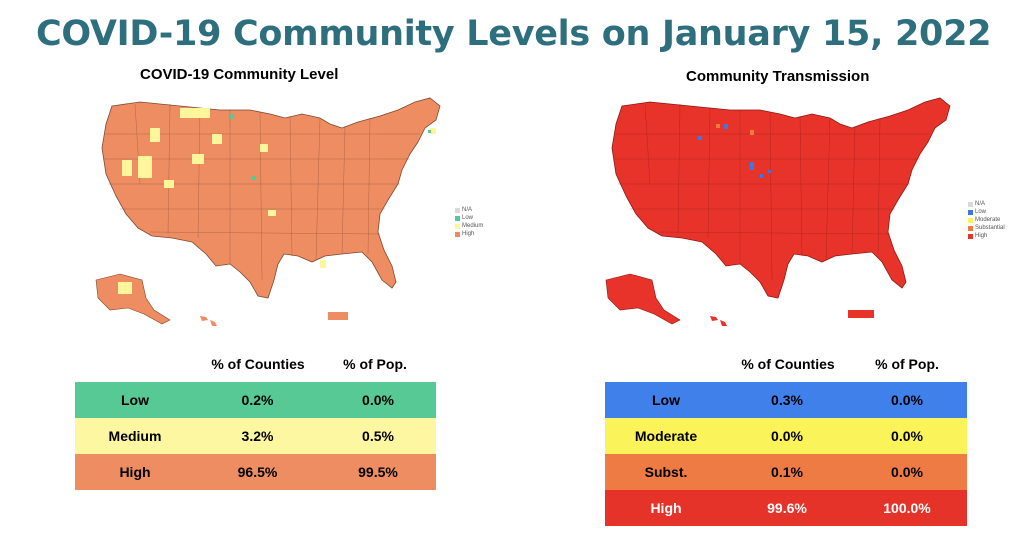 The image size is (1024, 546). What do you see at coordinates (907, 508) in the screenshot?
I see `pop-value: 100.0%` at bounding box center [907, 508].